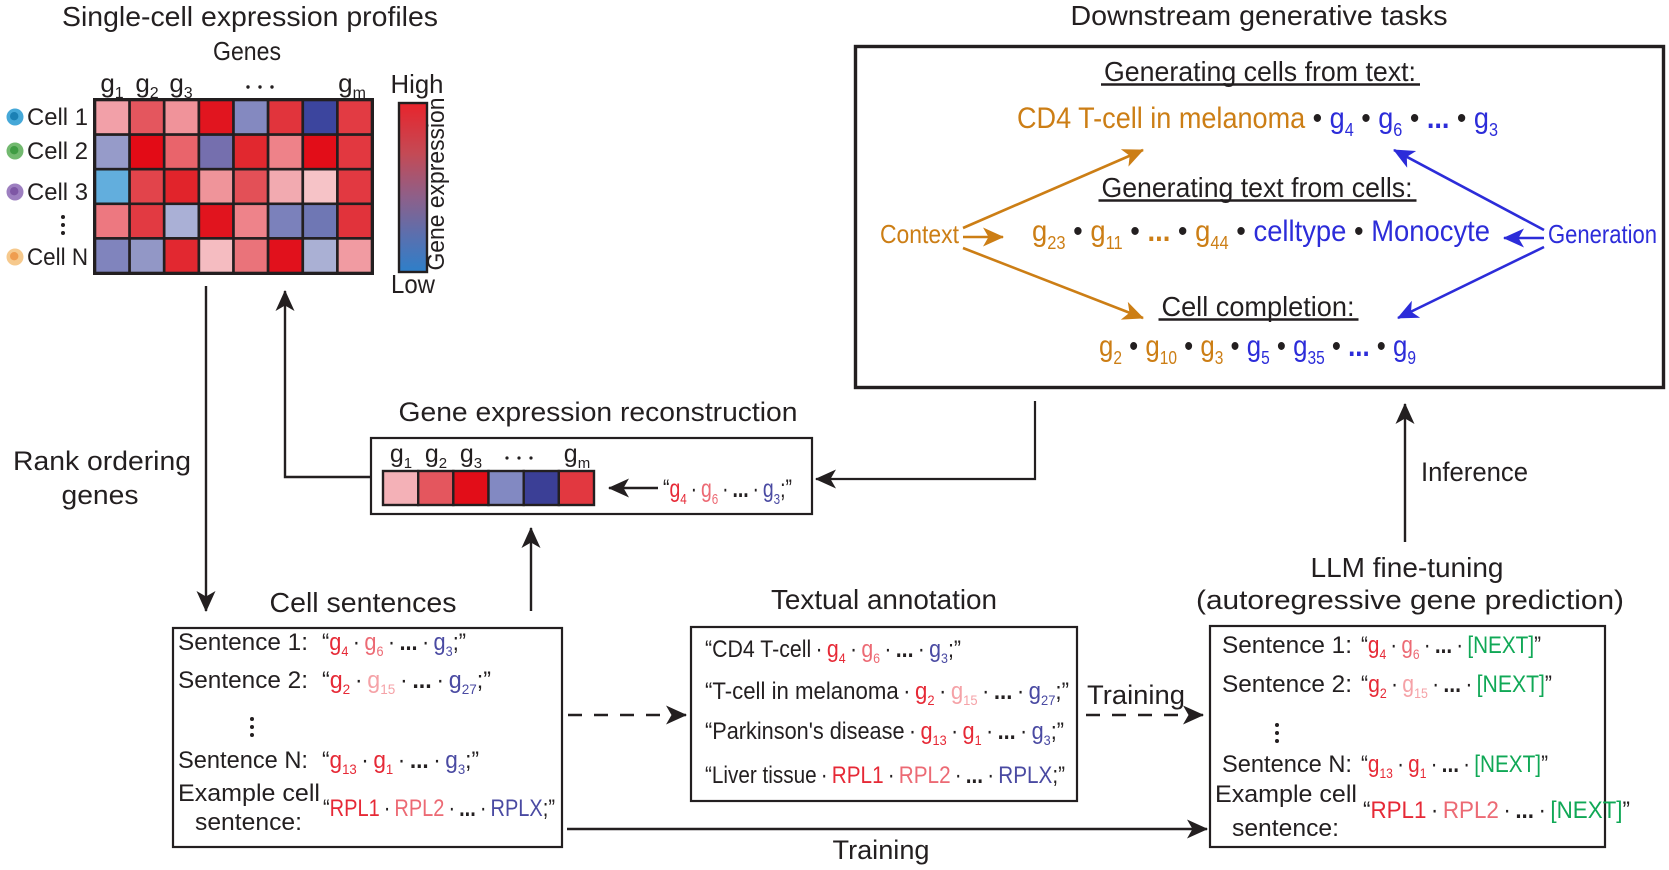  I want to click on svg-text: “g2​ · g15​ · ... · [NEXT]”, so click(1456, 686).